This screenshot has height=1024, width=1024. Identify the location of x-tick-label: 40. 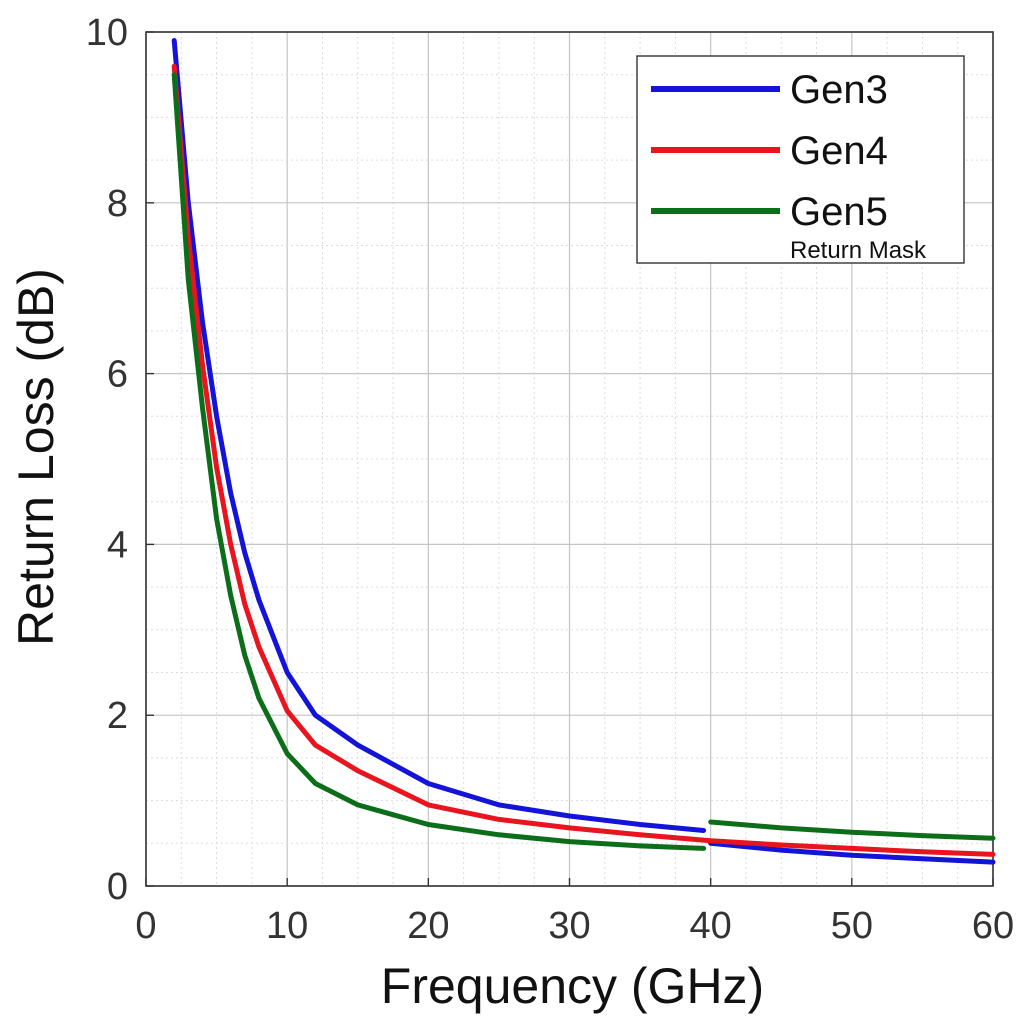
(711, 926).